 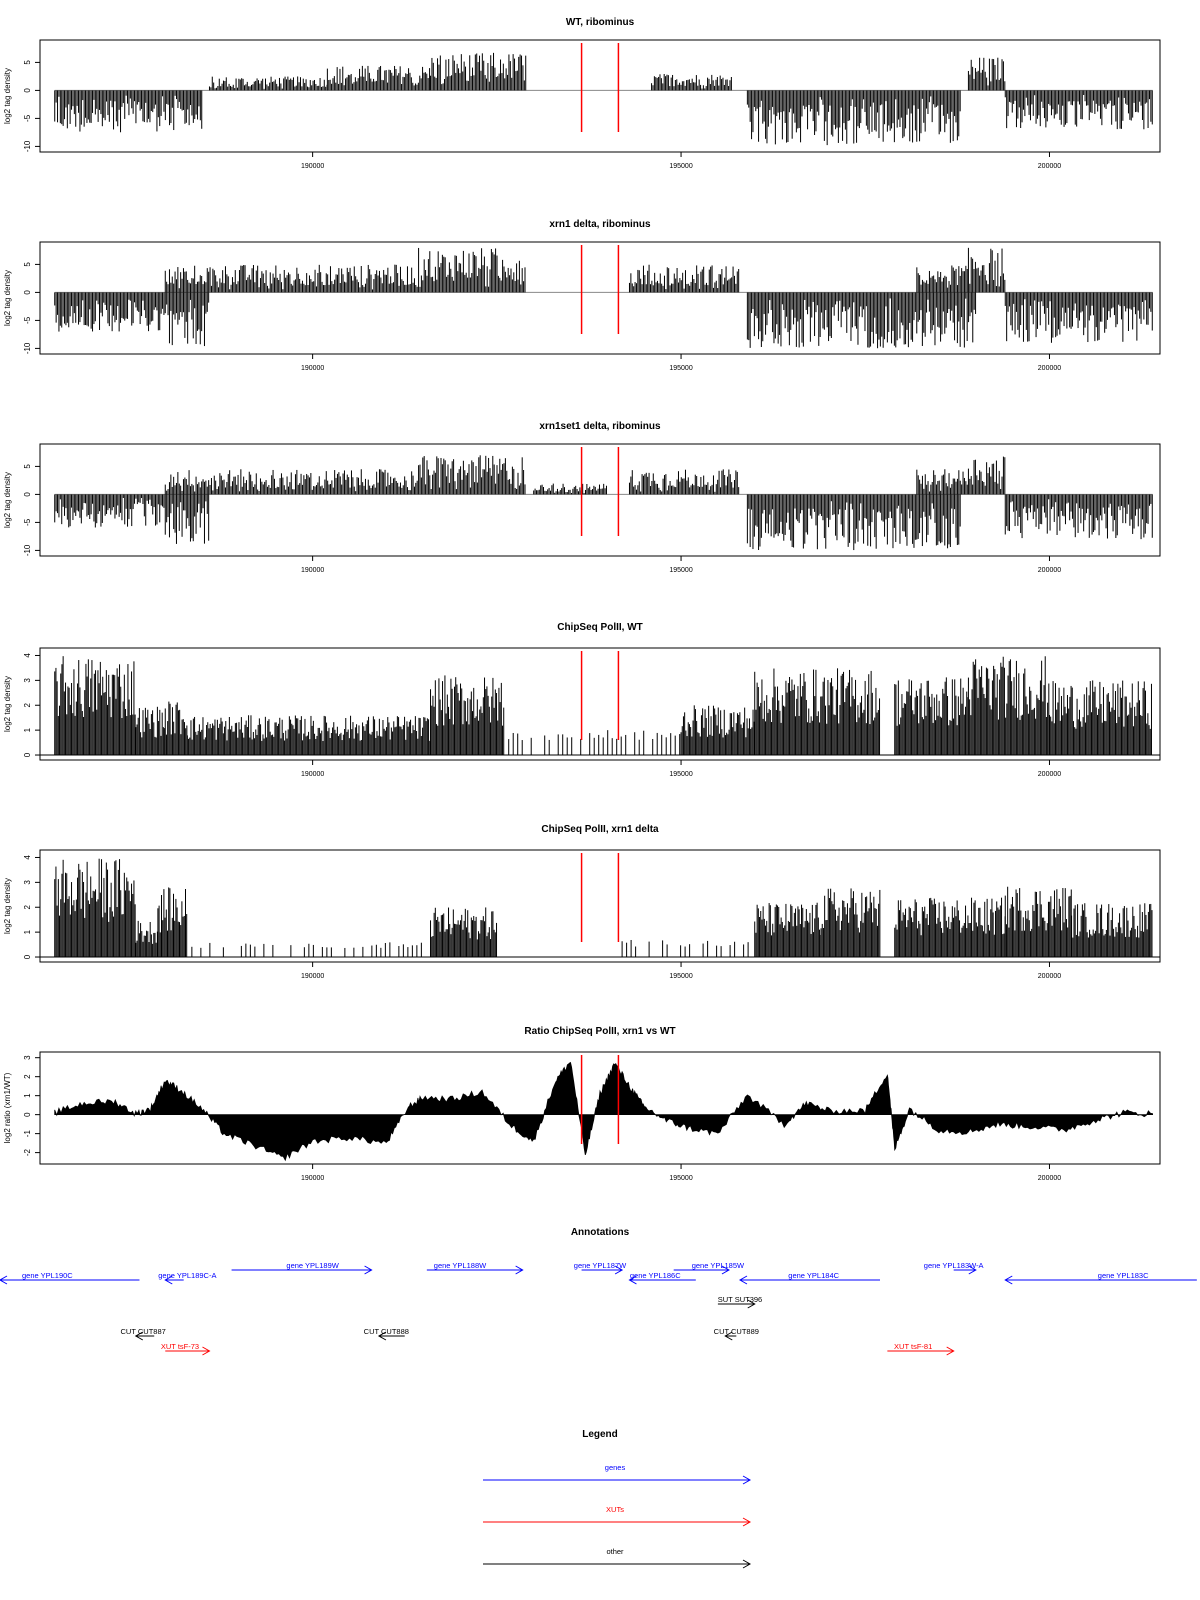 What do you see at coordinates (599, 1031) in the screenshot?
I see `chart-title: Ratio ChipSeq PolII, xrn1 vs WT` at bounding box center [599, 1031].